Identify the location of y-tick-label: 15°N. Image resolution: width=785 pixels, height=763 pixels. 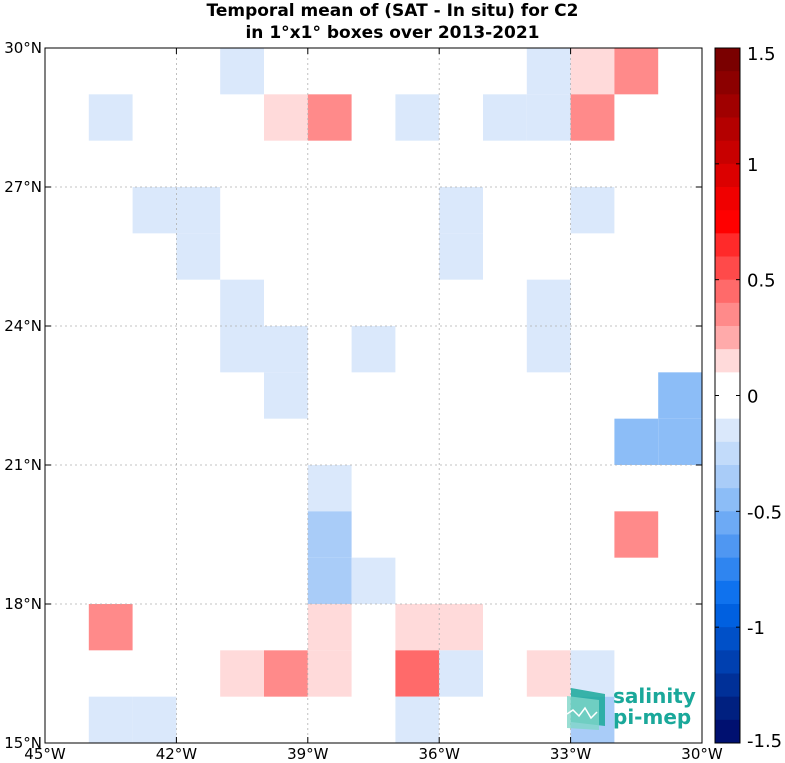
(23, 743).